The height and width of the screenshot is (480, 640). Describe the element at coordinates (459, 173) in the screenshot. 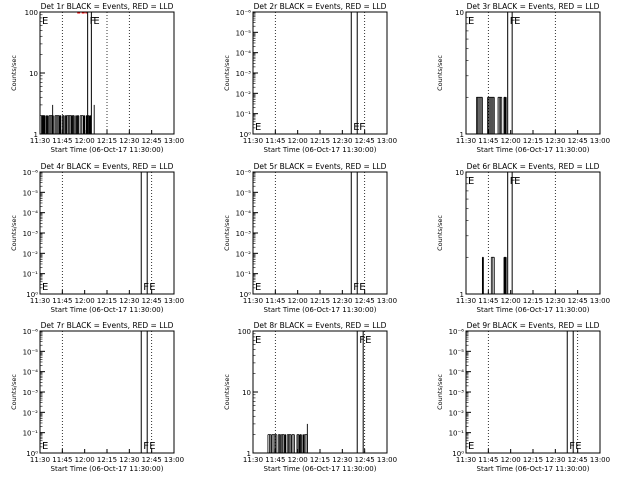

I see `y-tick-label: 10` at that location.